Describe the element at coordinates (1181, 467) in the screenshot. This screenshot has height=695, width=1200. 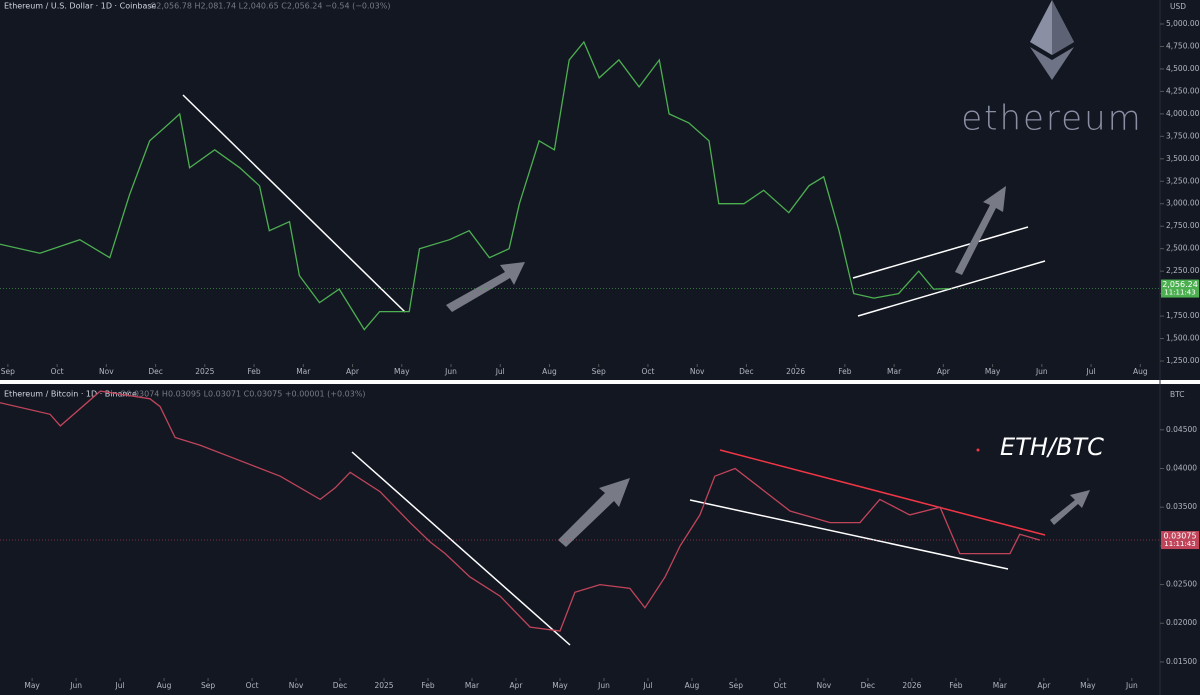
I see `y-tick-label: 0.04000` at that location.